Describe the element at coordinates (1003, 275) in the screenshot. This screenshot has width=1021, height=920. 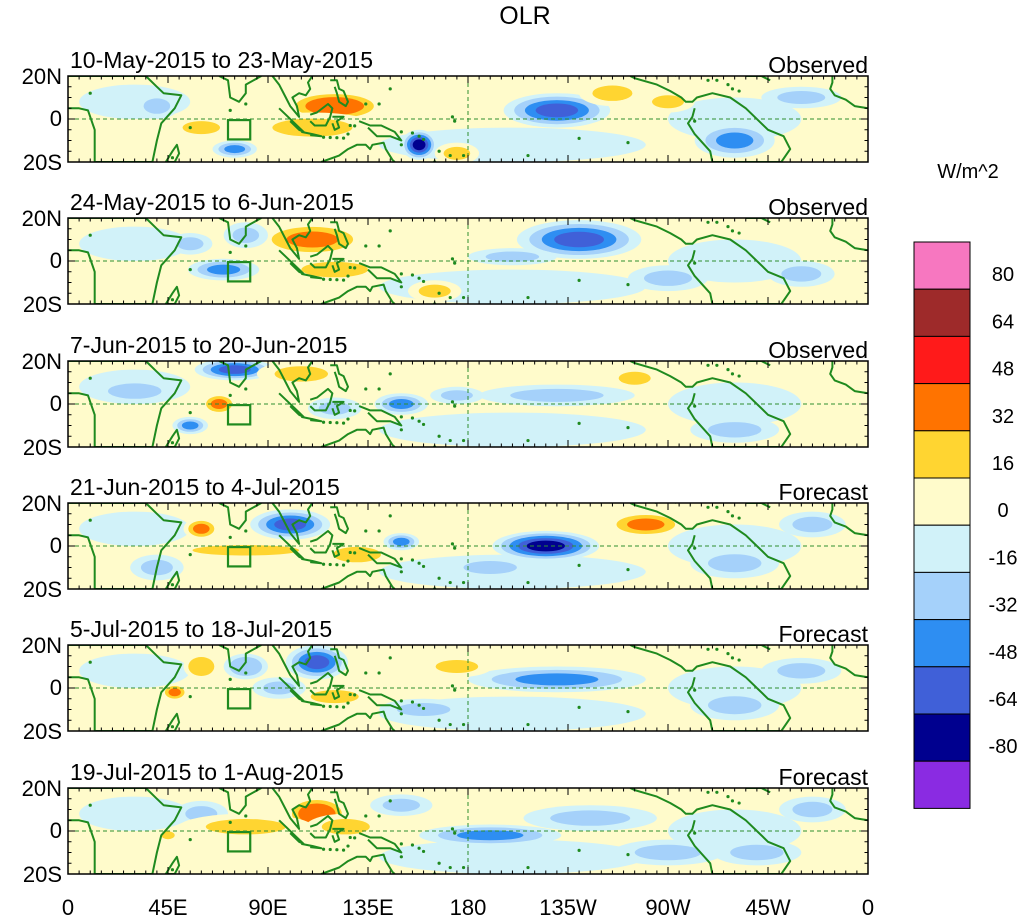
I see `colorbar-level-label: 80` at that location.